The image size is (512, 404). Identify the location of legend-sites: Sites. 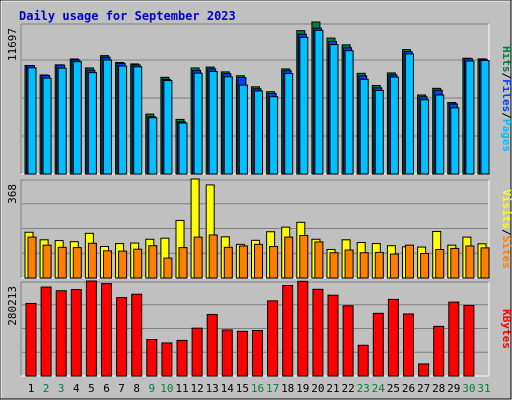
(506, 252).